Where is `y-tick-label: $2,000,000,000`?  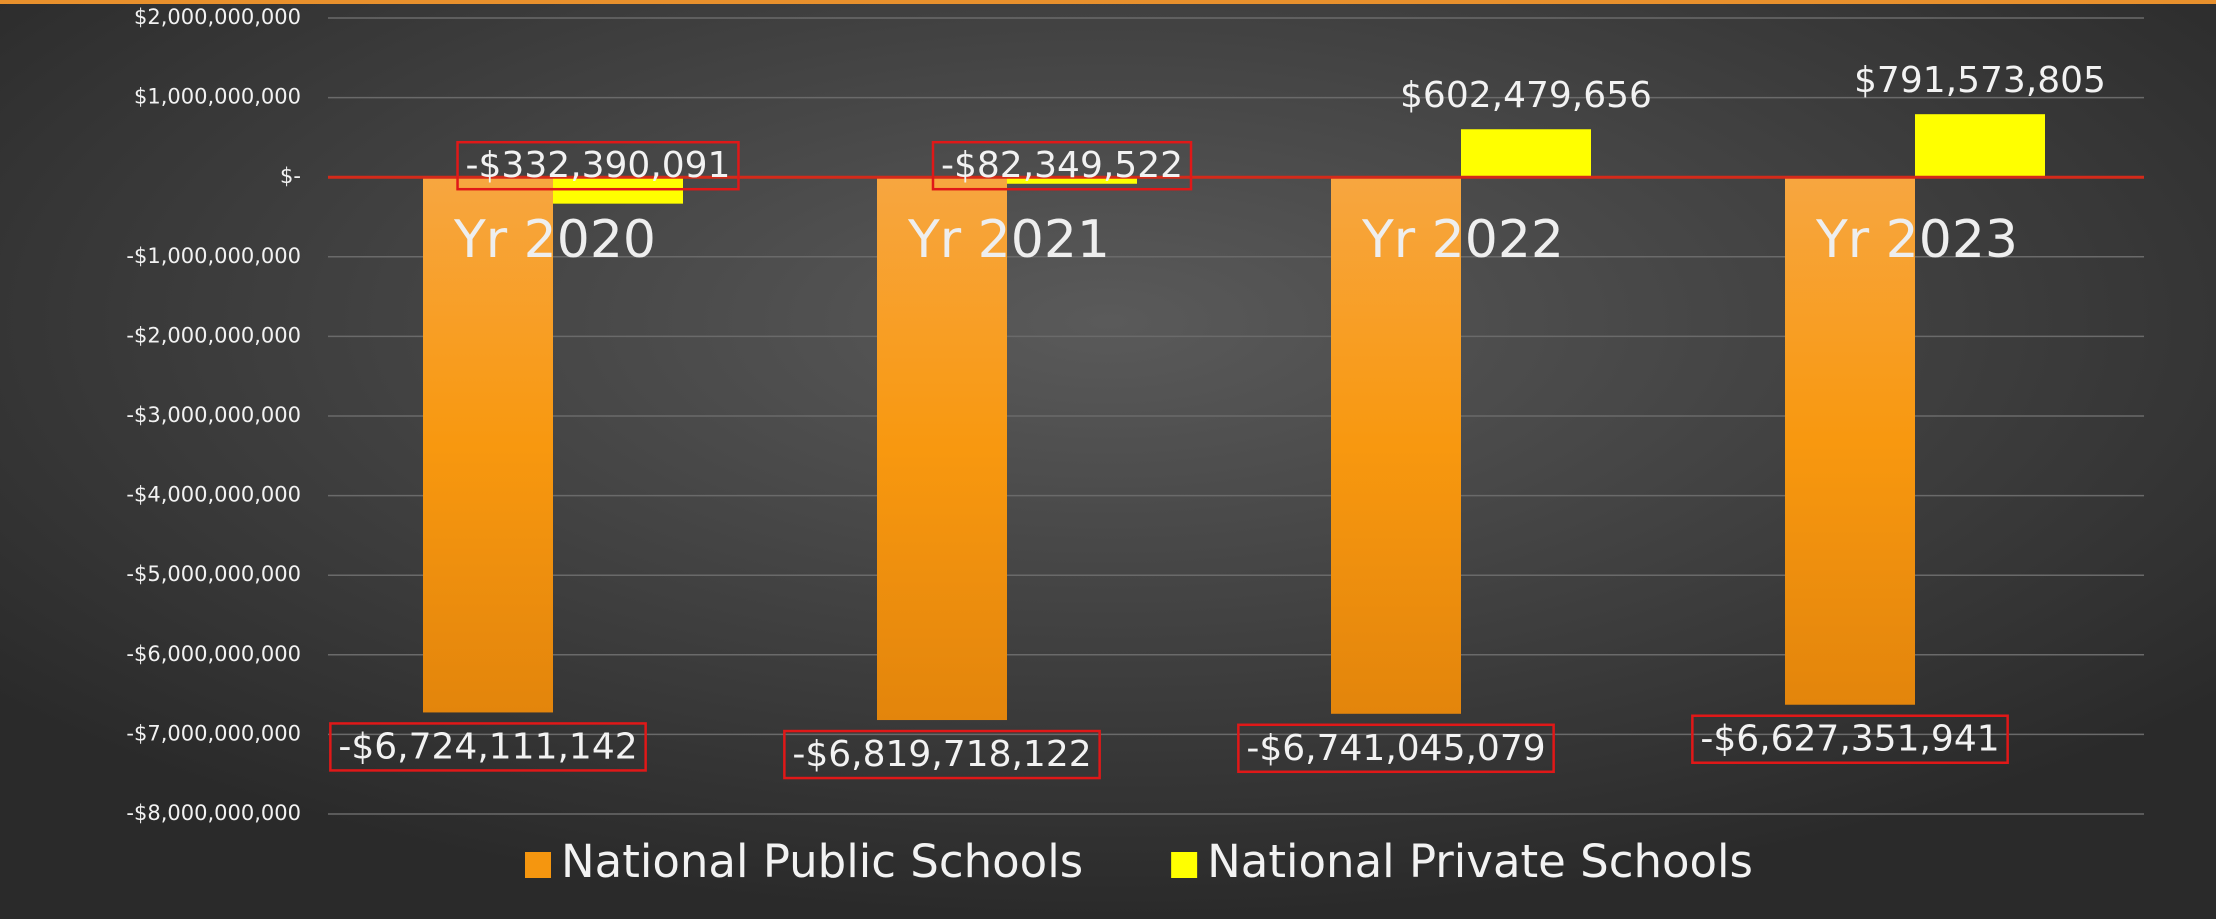 y-tick-label: $2,000,000,000 is located at coordinates (217, 17).